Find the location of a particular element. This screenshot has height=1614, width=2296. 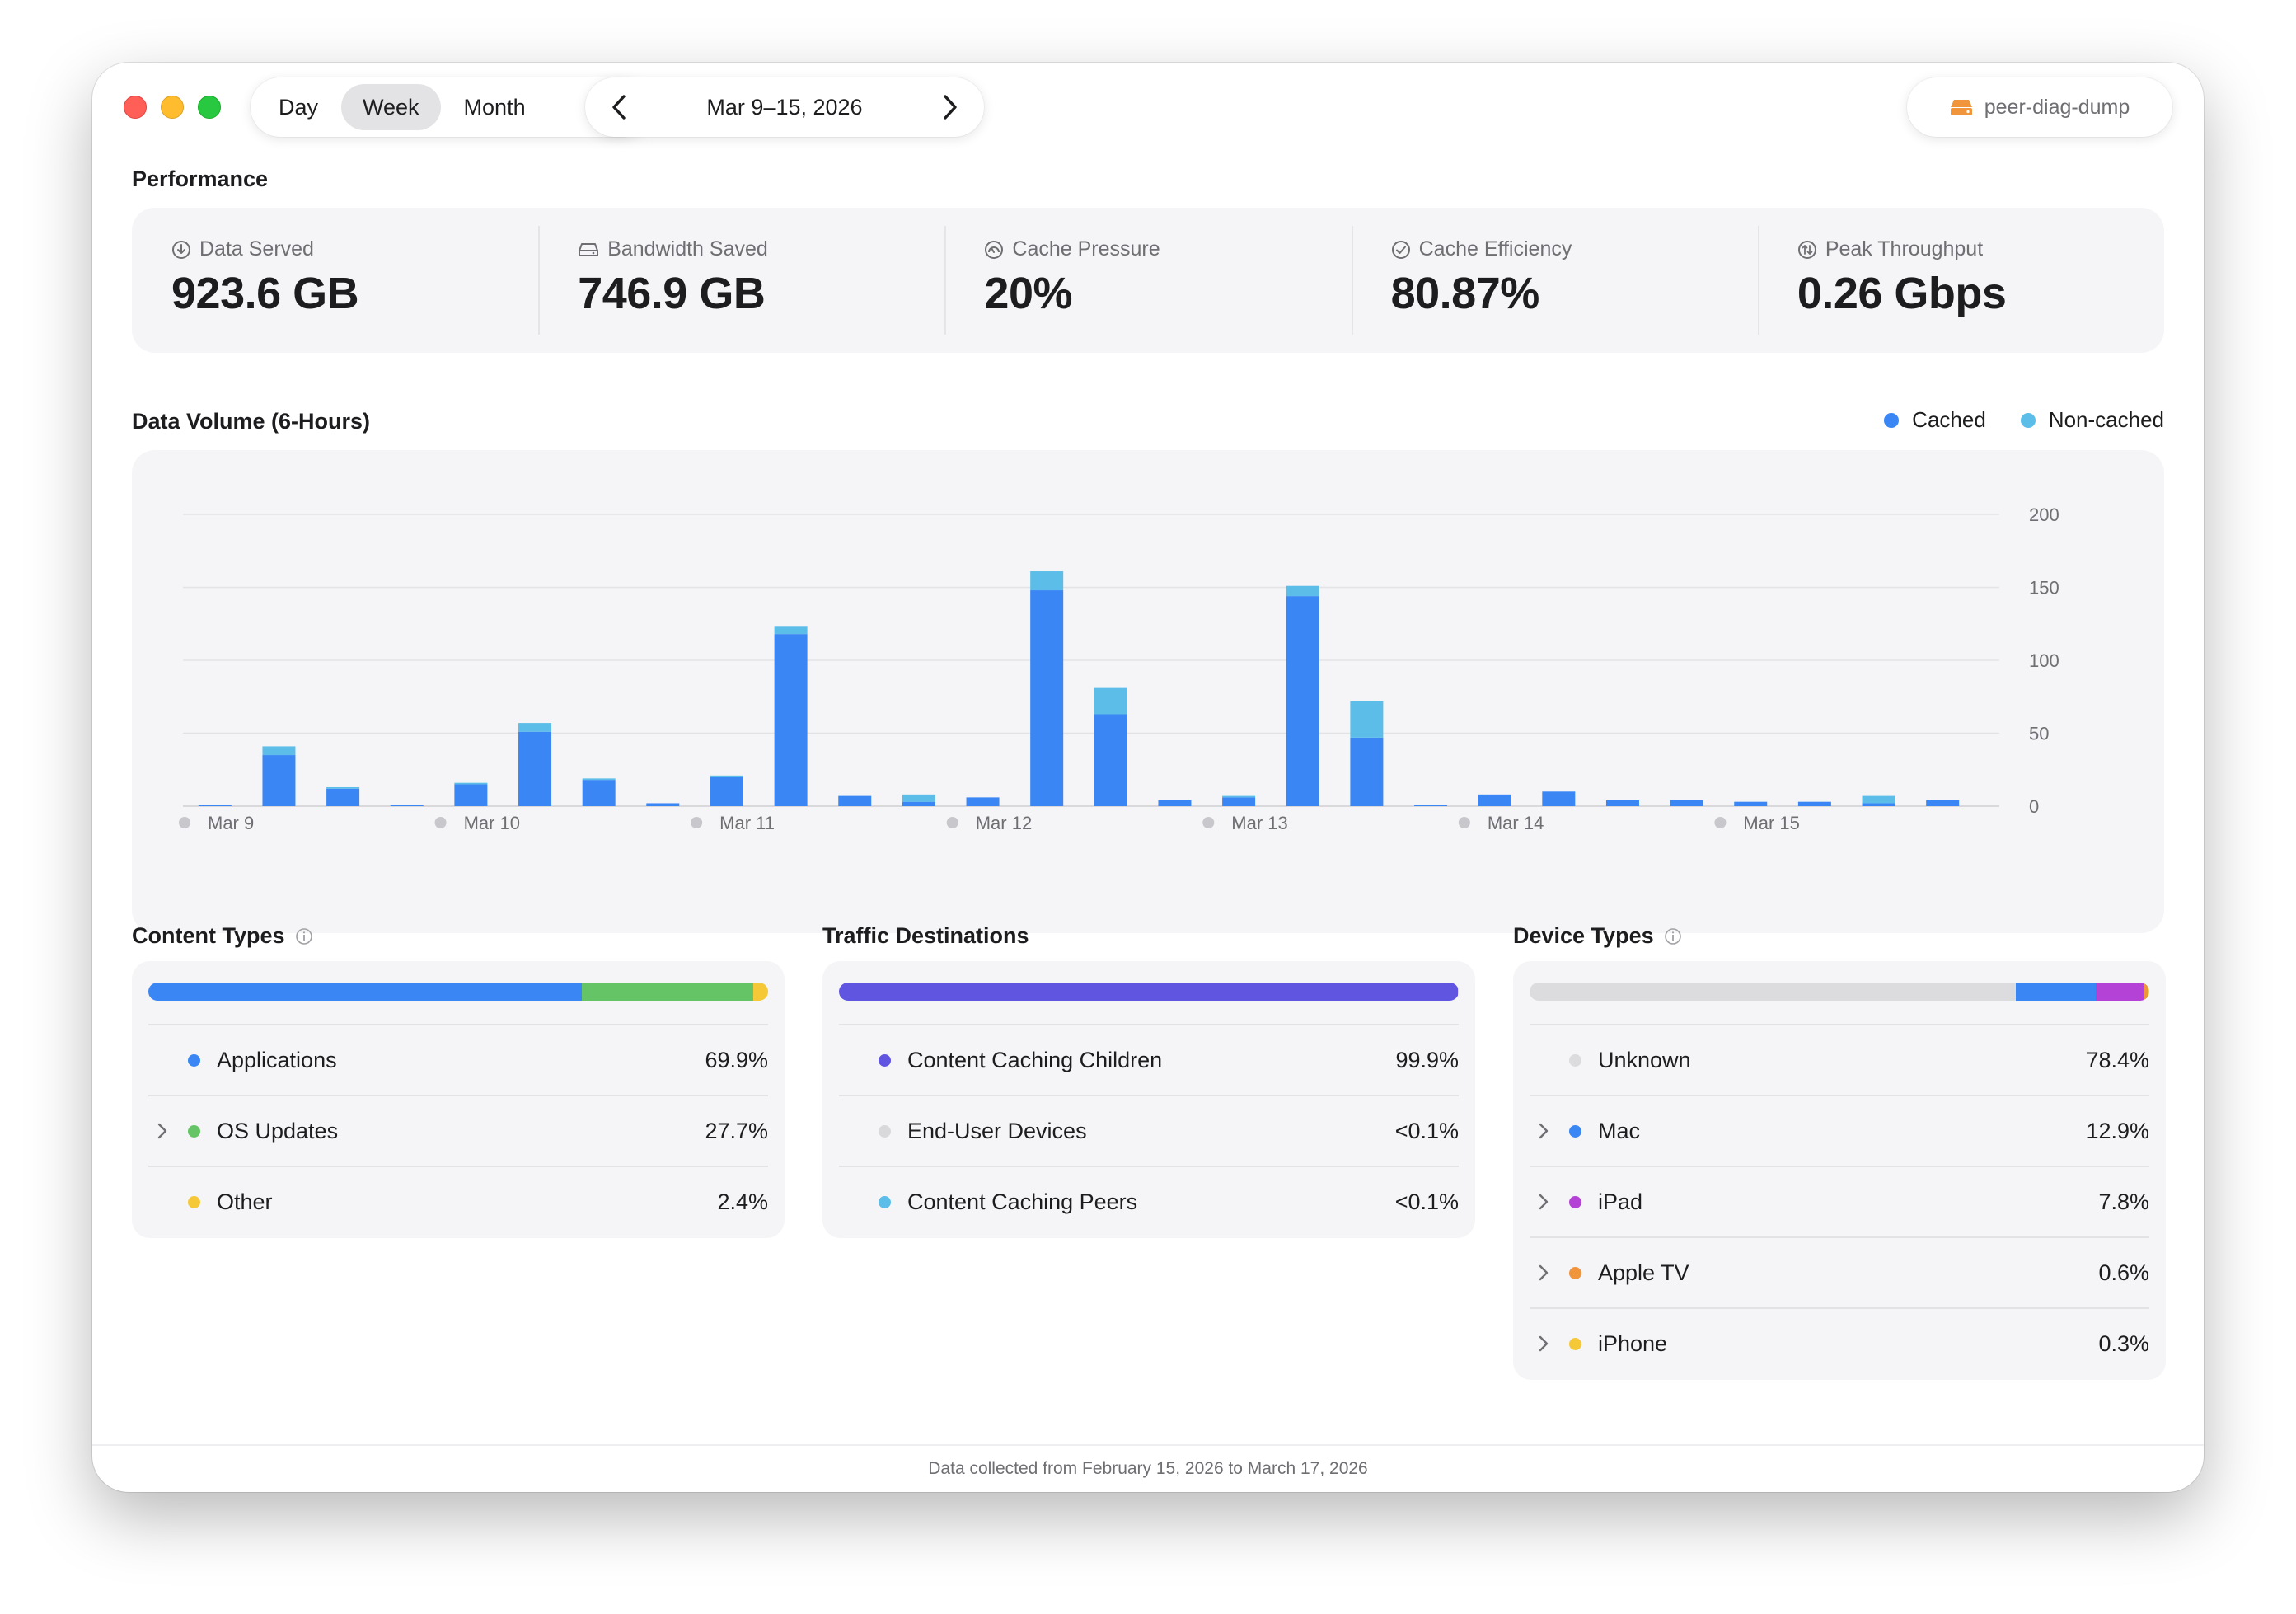

arrows-updown-circle-icon is located at coordinates (1806, 249).